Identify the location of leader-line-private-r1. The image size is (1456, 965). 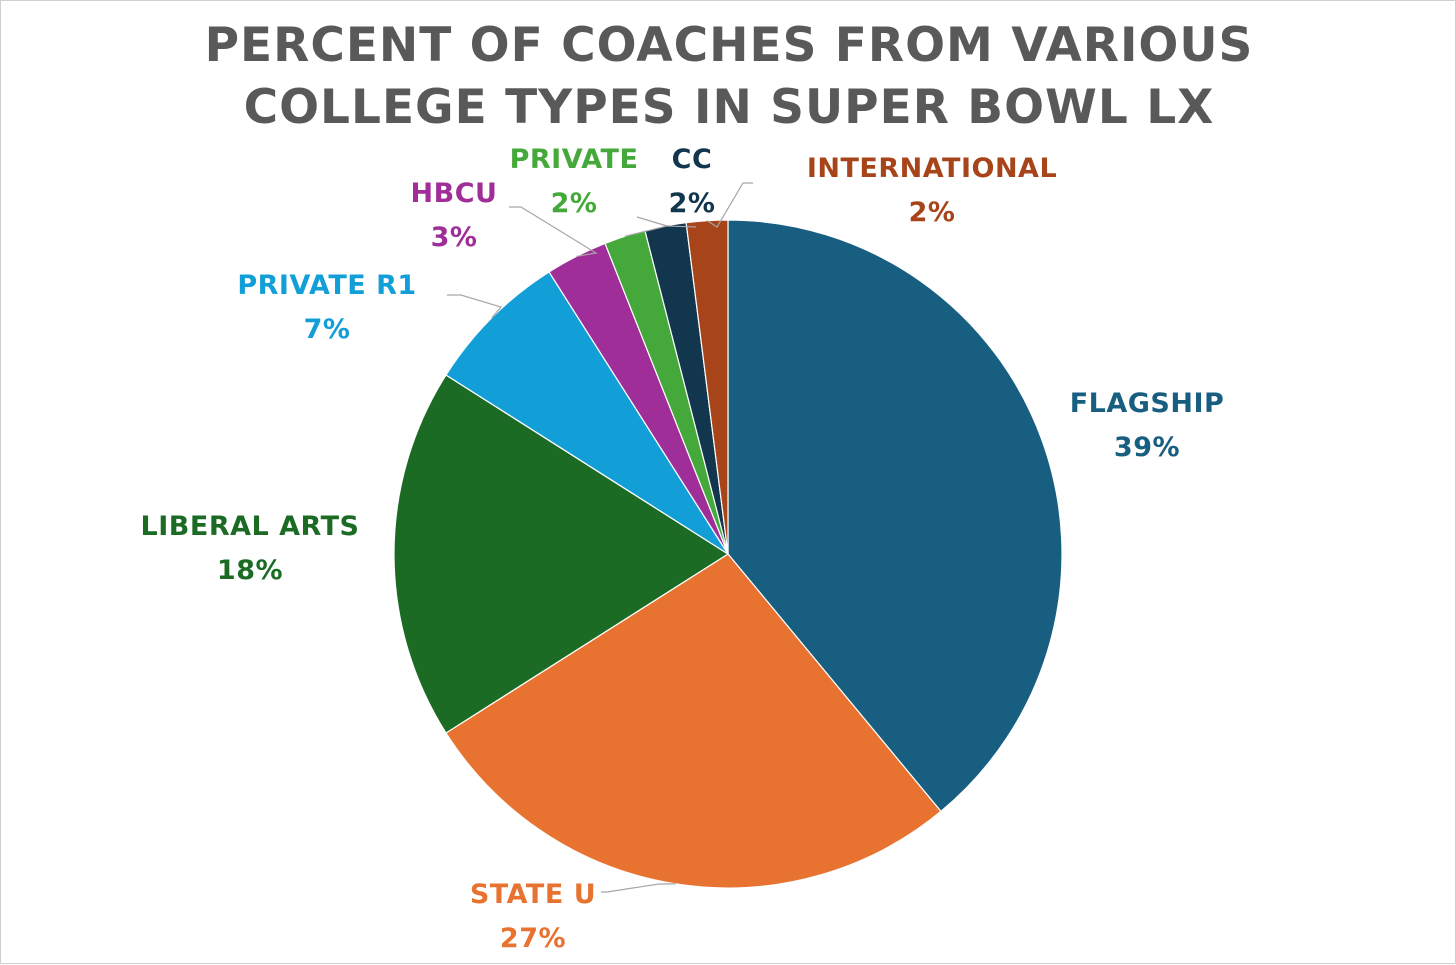
(475, 306).